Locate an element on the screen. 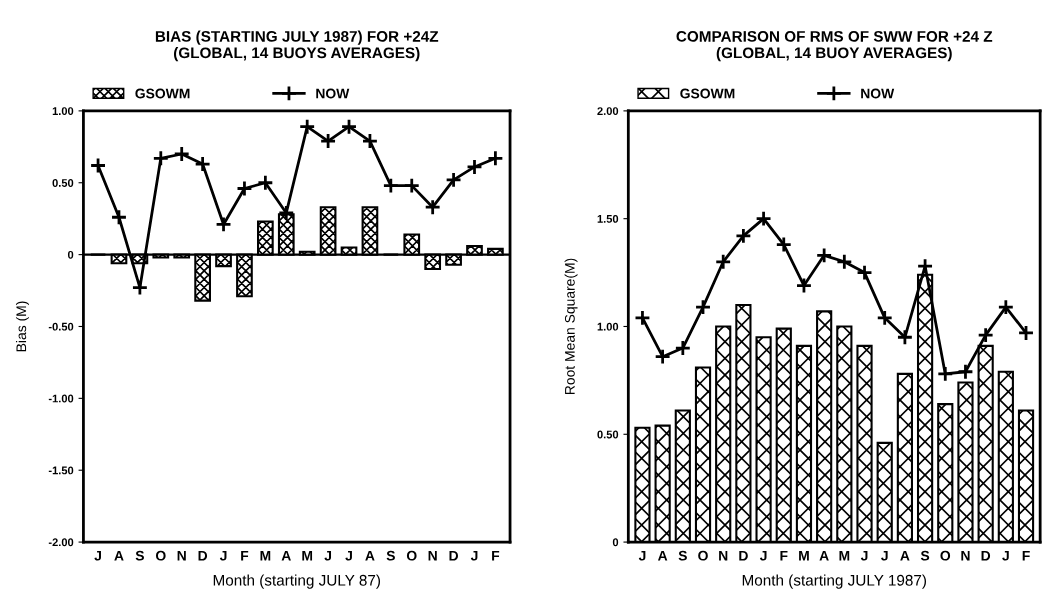 The width and height of the screenshot is (1056, 616). x-axis-title: Month (starting JULY 1987) is located at coordinates (834, 581).